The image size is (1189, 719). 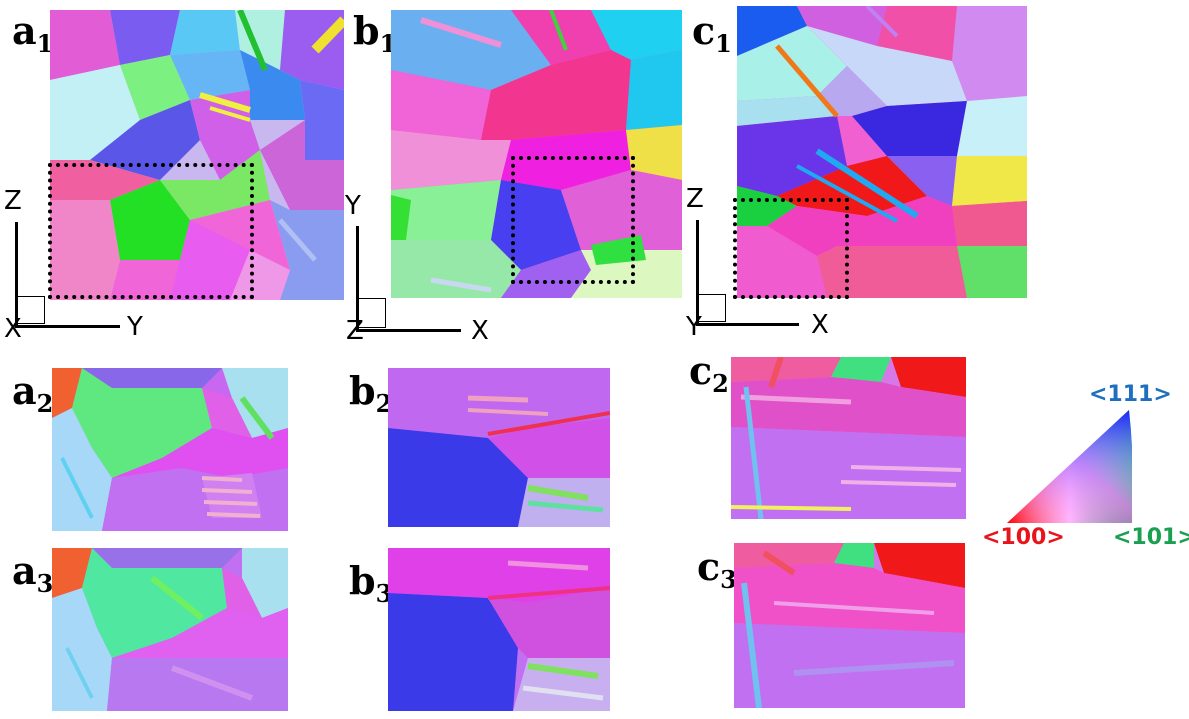 I want to click on ebsd-map-a2, so click(x=170, y=449).